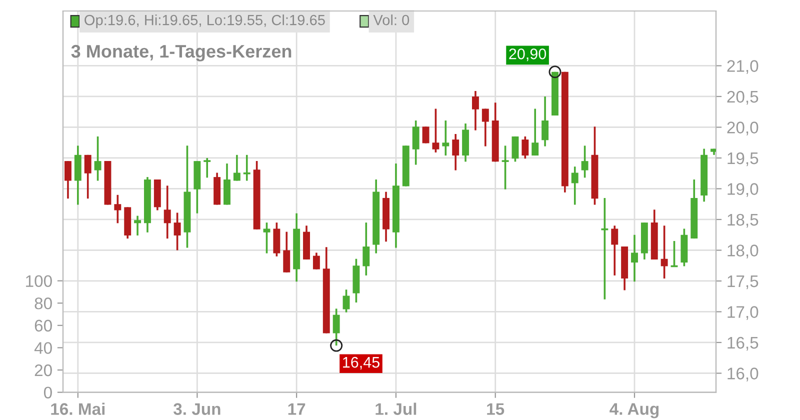 This screenshot has height=420, width=800. Describe the element at coordinates (39, 281) in the screenshot. I see `y-tick-label: 100` at that location.